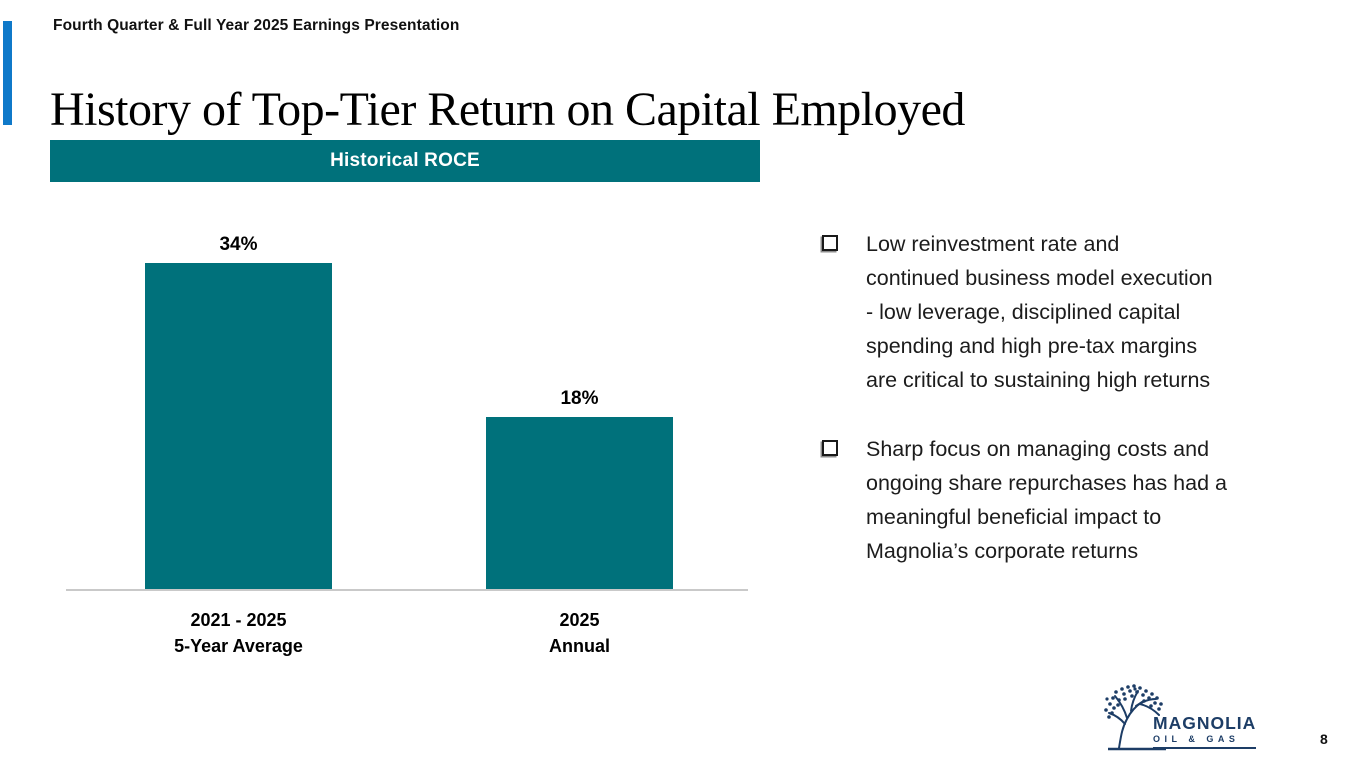 The width and height of the screenshot is (1365, 768). I want to click on x-axis-line, so click(407, 590).